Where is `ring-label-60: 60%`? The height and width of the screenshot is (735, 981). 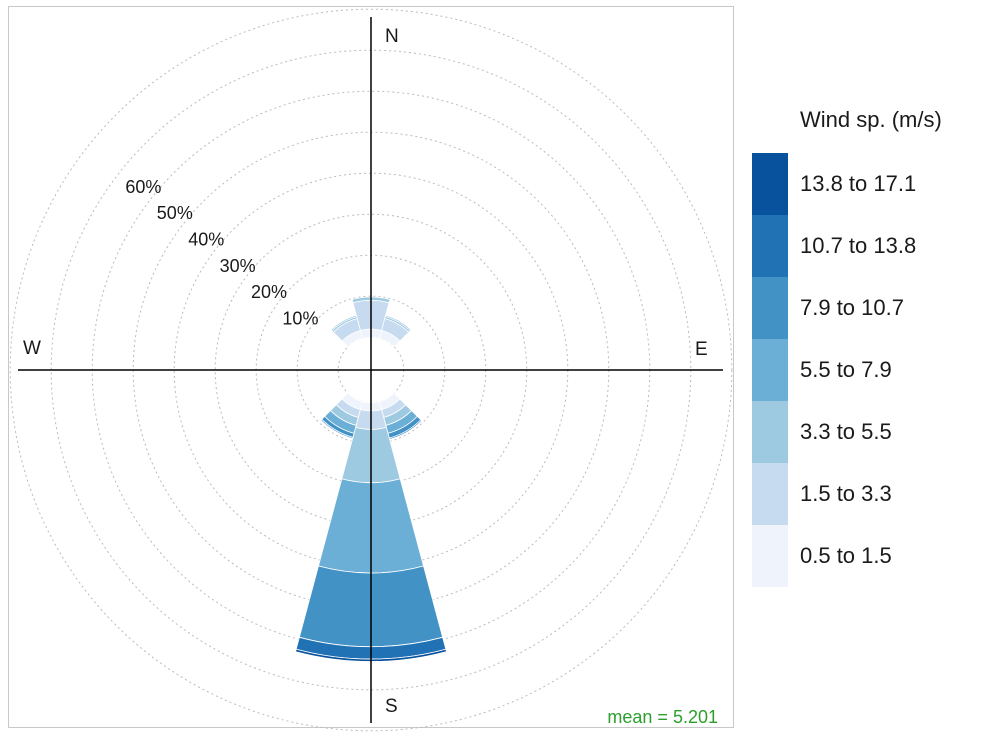 ring-label-60: 60% is located at coordinates (143, 187).